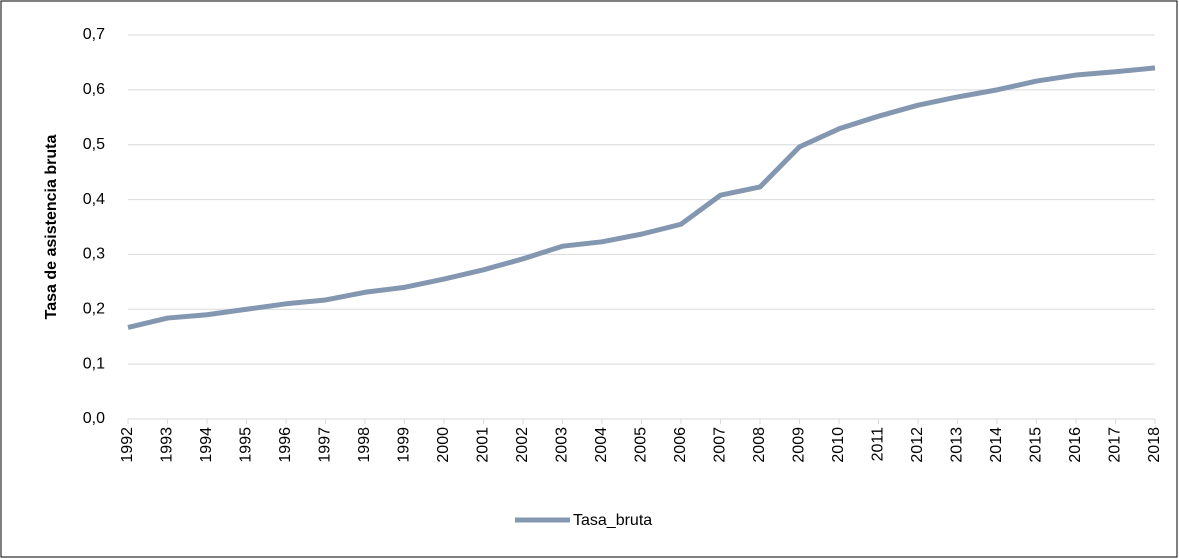 This screenshot has height=559, width=1179. What do you see at coordinates (1036, 445) in the screenshot?
I see `x-tick-label: 2015` at bounding box center [1036, 445].